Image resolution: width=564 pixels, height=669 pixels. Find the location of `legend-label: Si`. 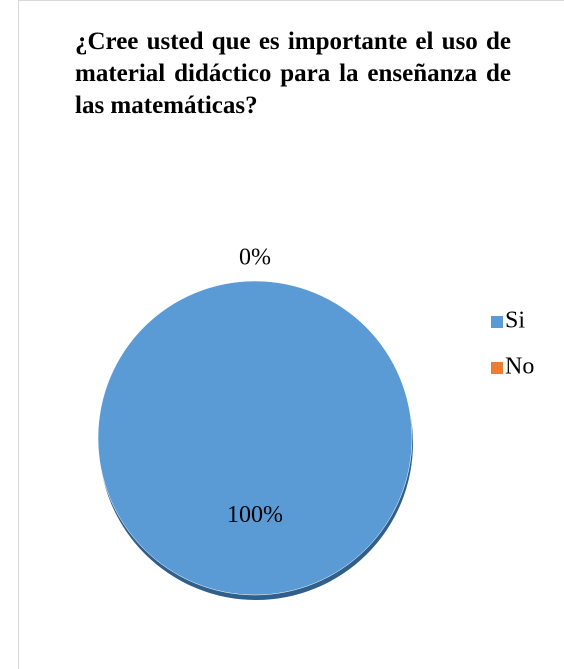

legend-label: Si is located at coordinates (515, 321).